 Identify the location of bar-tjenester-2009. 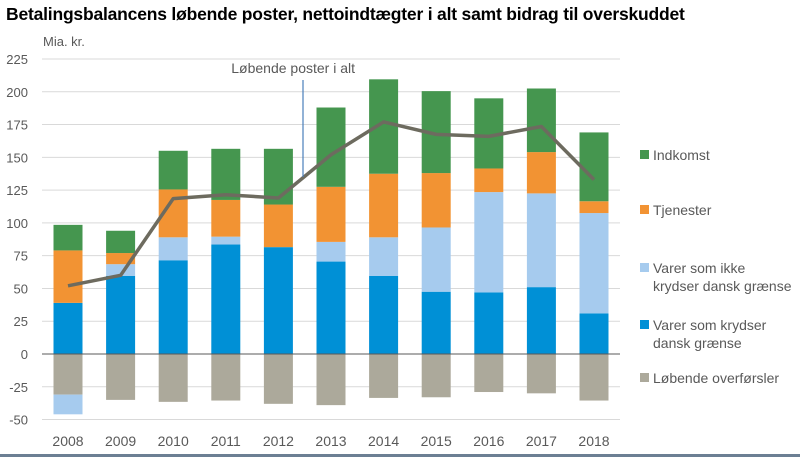
(121, 259).